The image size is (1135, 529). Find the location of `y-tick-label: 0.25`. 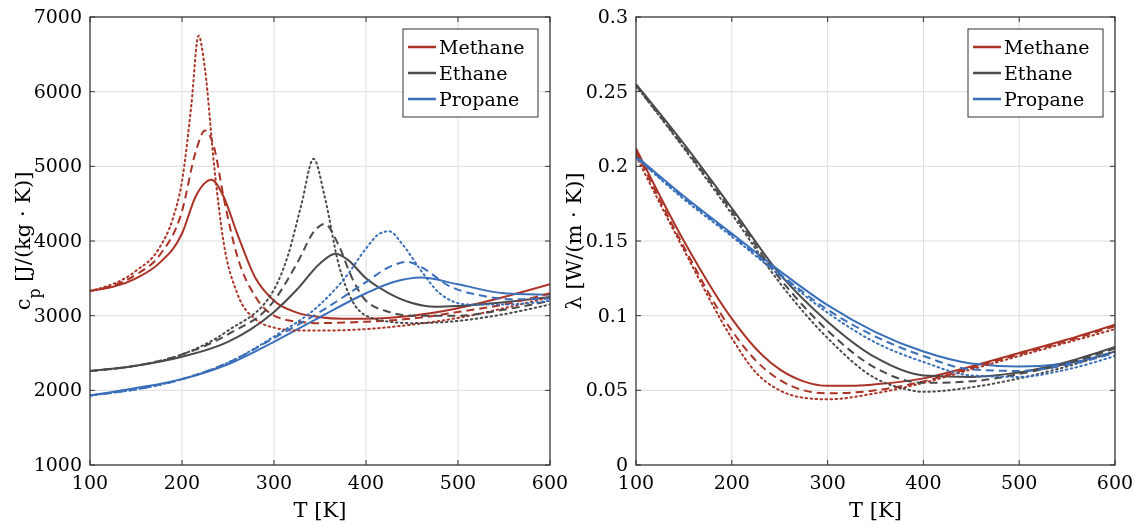

y-tick-label: 0.25 is located at coordinates (606, 90).